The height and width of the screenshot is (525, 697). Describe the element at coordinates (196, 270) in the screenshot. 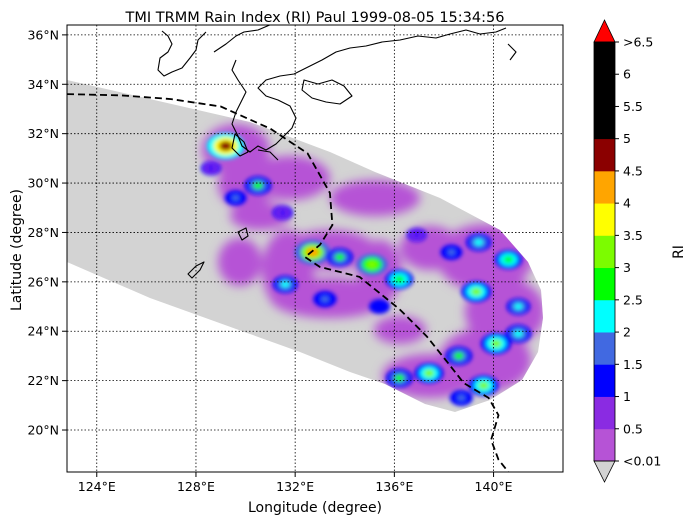

I see `coast-okinawa` at that location.